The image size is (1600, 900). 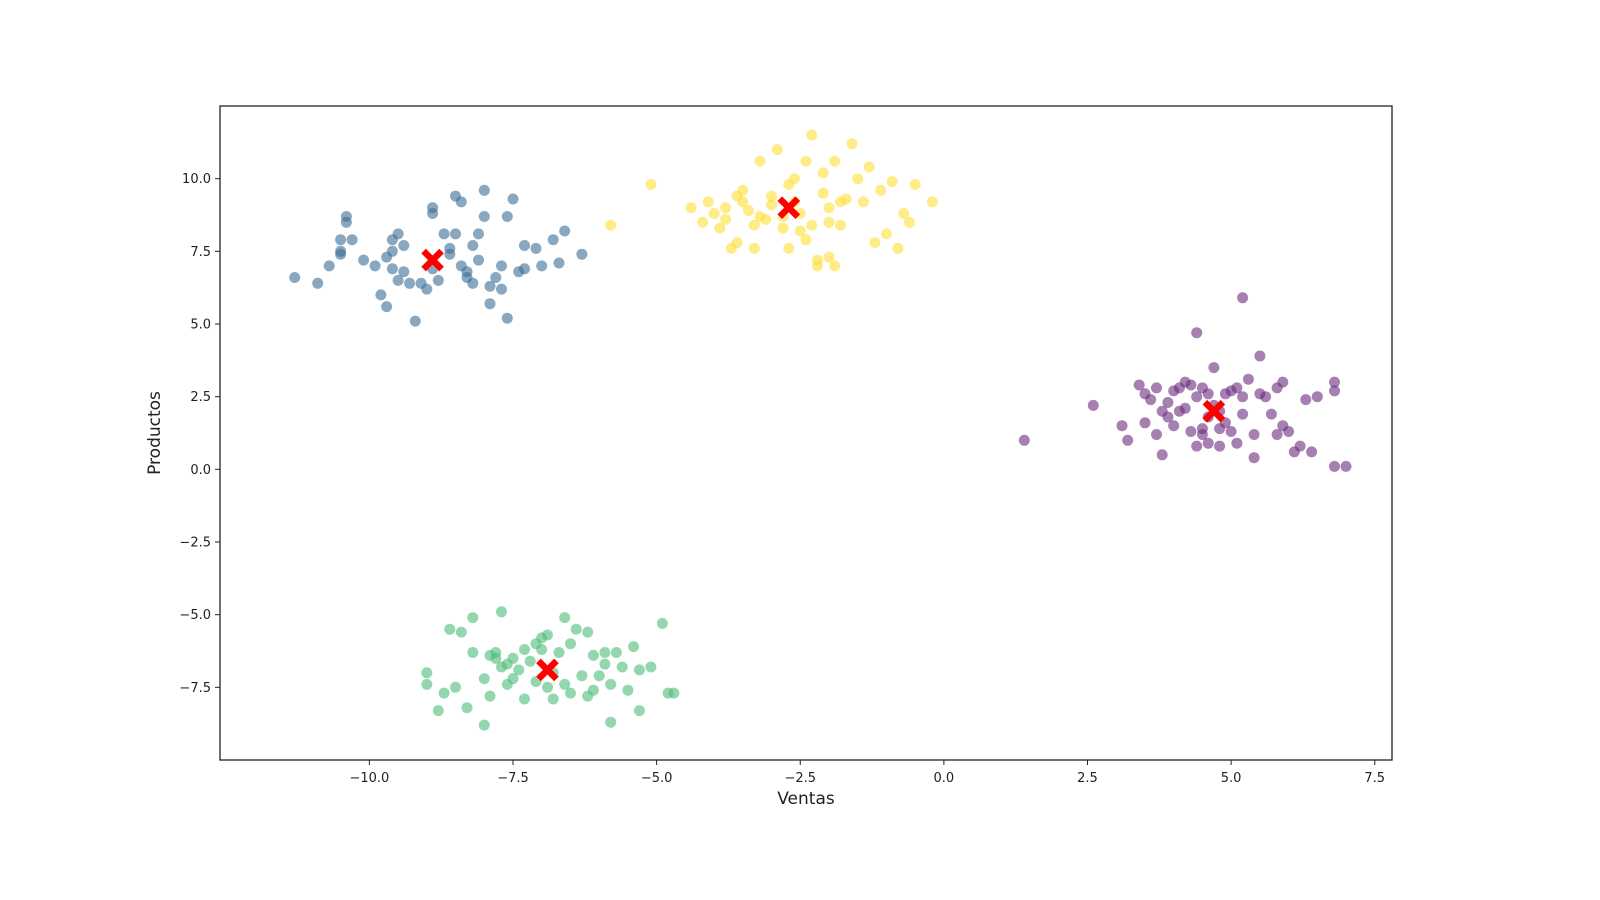 I want to click on x-tick-label: −5.0, so click(x=657, y=778).